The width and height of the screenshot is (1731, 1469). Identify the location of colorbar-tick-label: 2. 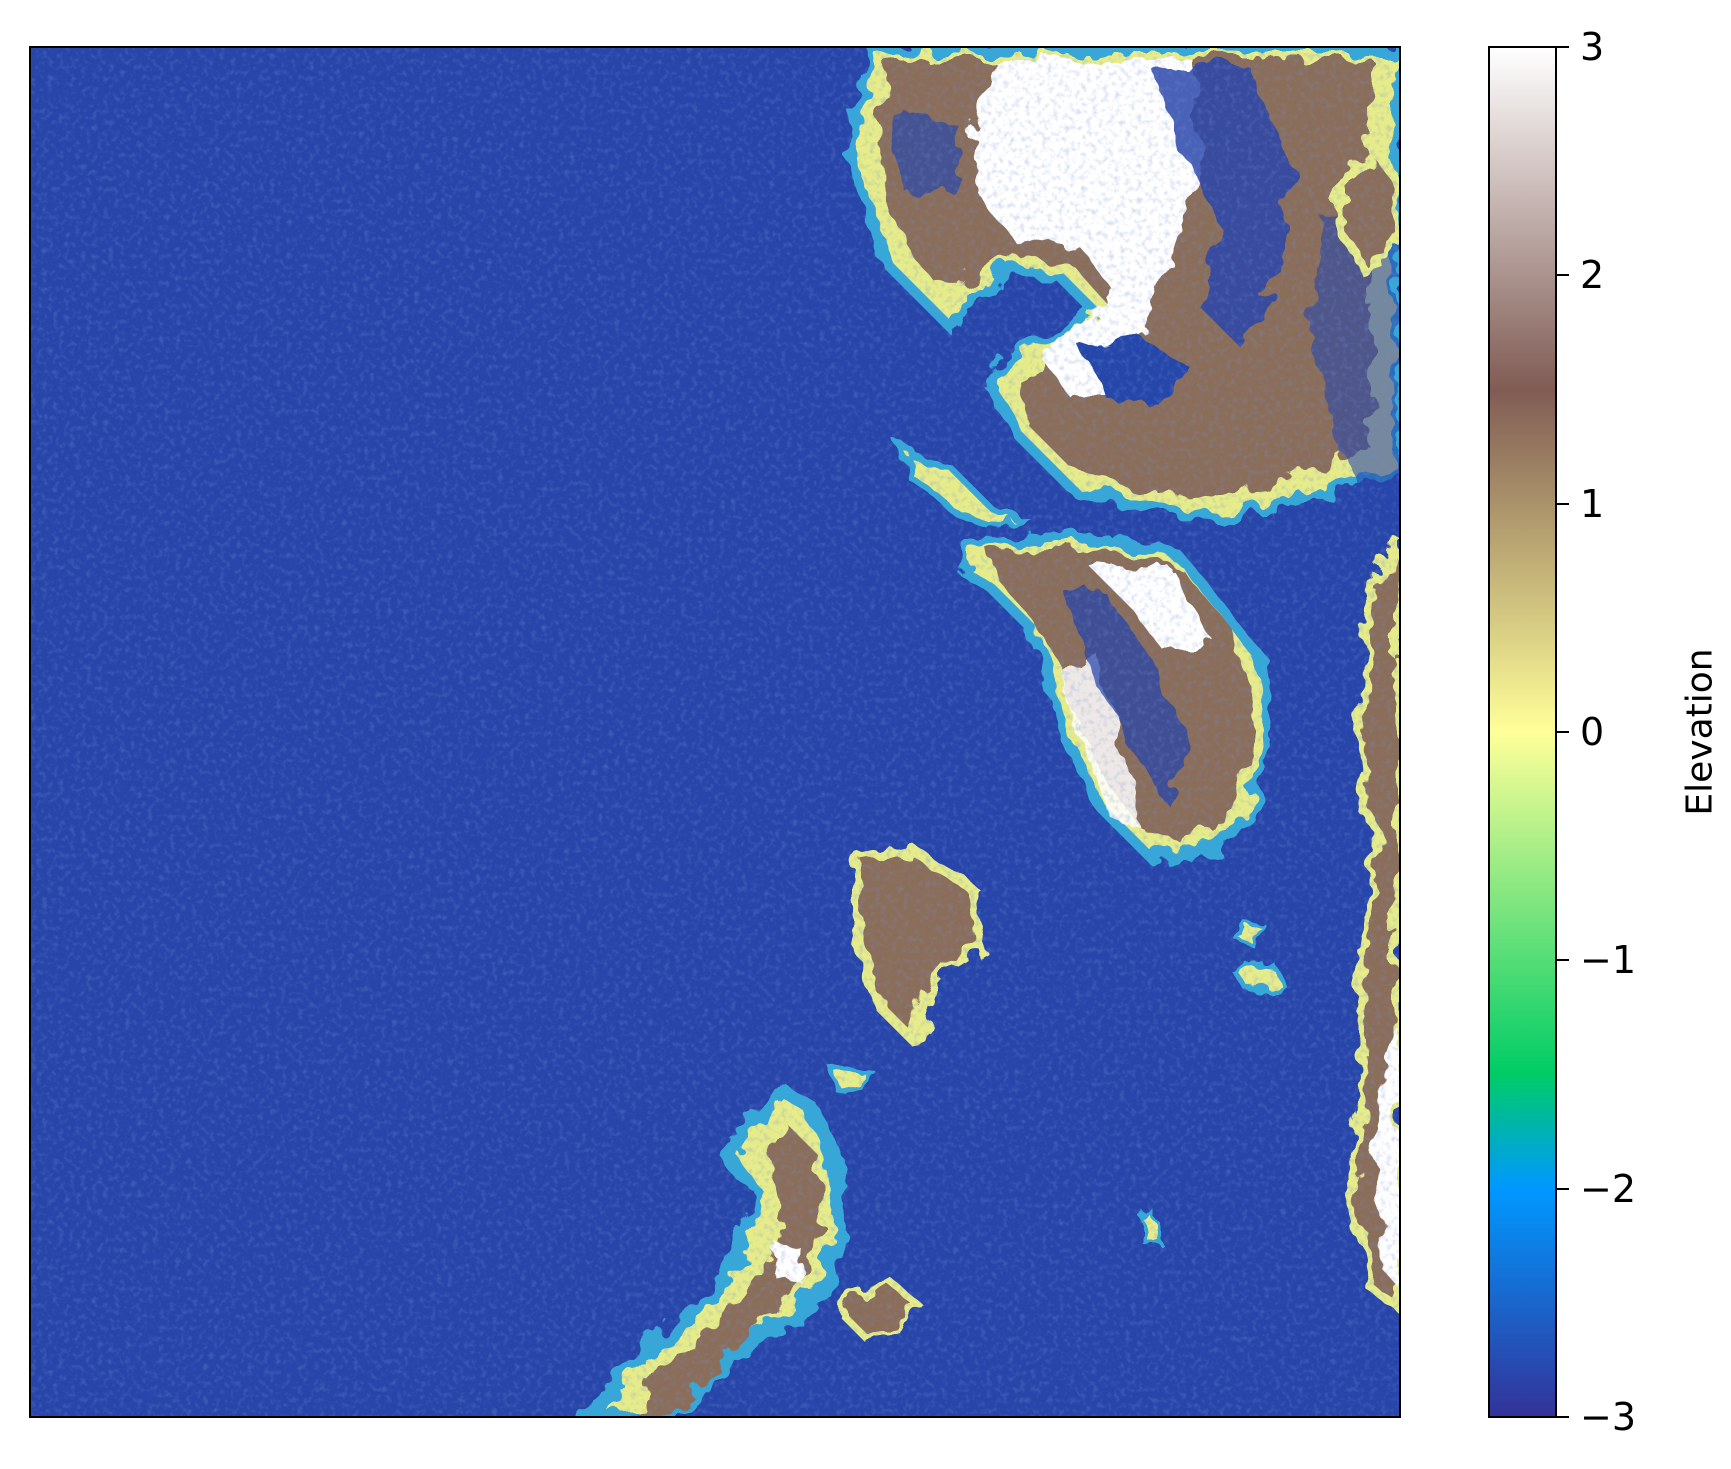
(1592, 275).